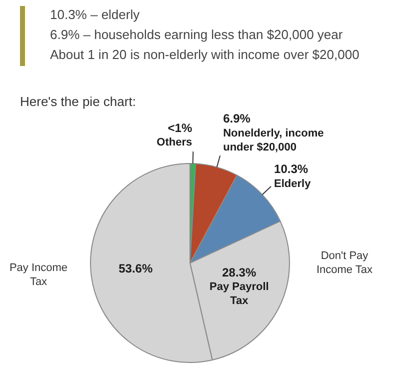  Describe the element at coordinates (273, 140) in the screenshot. I see `slice-label: Nonelderly, income under $20,000` at that location.